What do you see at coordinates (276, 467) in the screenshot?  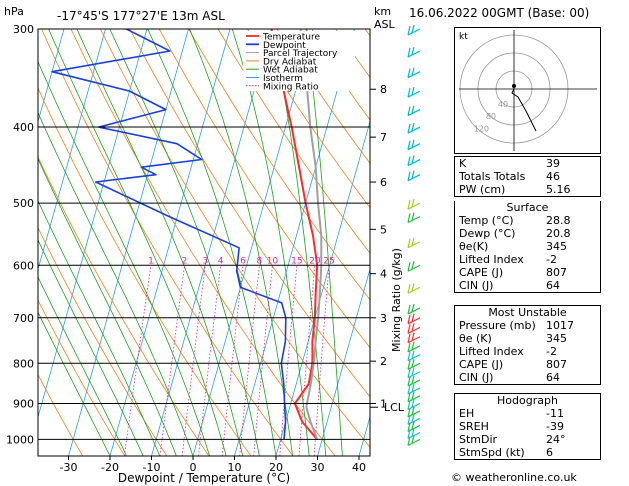 I see `x-tick-label: 20` at bounding box center [276, 467].